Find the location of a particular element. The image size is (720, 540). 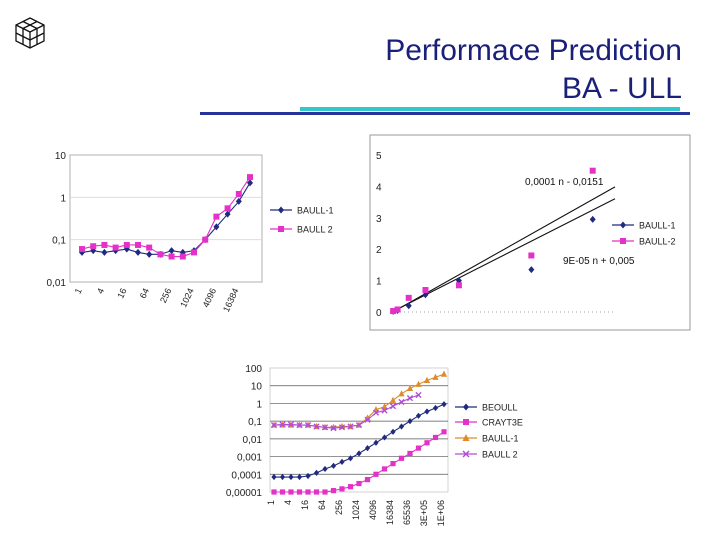

chart1-legend-baull-1-label: BAULL-1 is located at coordinates (315, 211).